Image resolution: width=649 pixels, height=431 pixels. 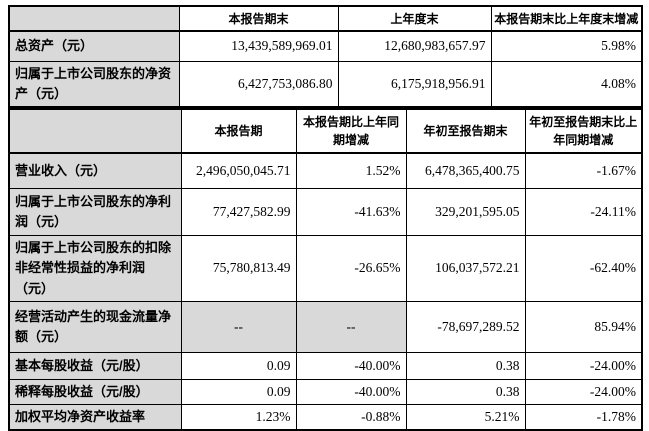 I want to click on table-row: 基本每股收益（元/股） 0.09 -40.00% 0.38 -24.00%, so click(x=325, y=365).